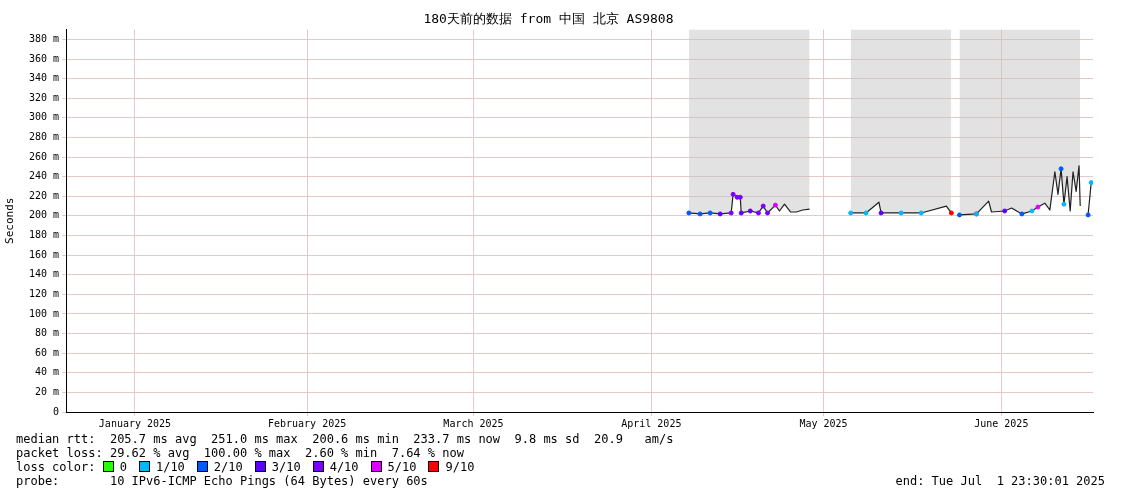 This screenshot has width=1121, height=494. I want to click on text: median rtt: 205.7 ms avg 251.0 ms max 200.6 ms min 233.7 ms now 9.8 ms sd 20.9 am/s, so click(345, 439).